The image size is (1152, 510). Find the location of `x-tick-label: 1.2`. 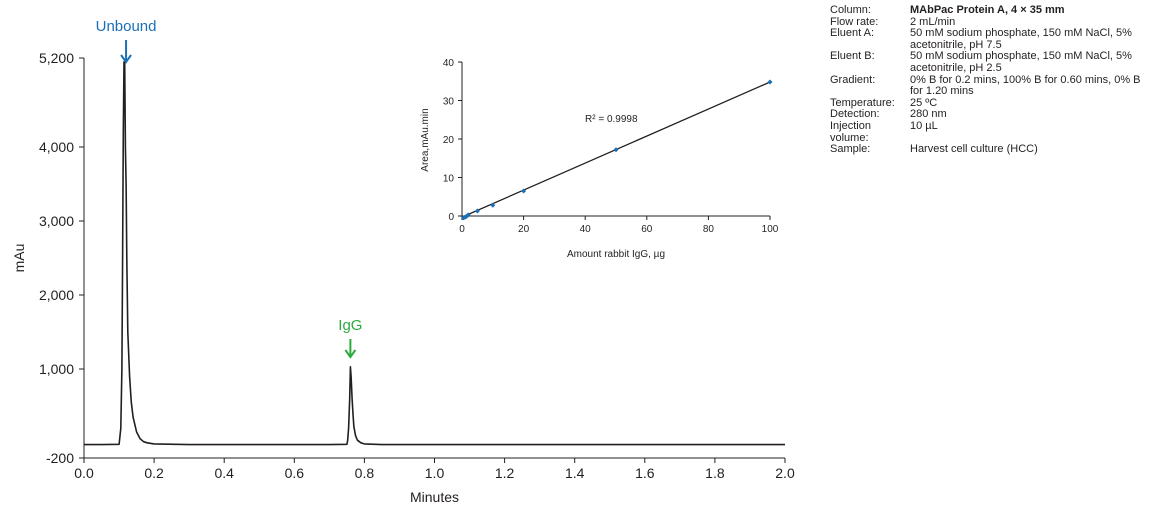

x-tick-label: 1.2 is located at coordinates (505, 473).